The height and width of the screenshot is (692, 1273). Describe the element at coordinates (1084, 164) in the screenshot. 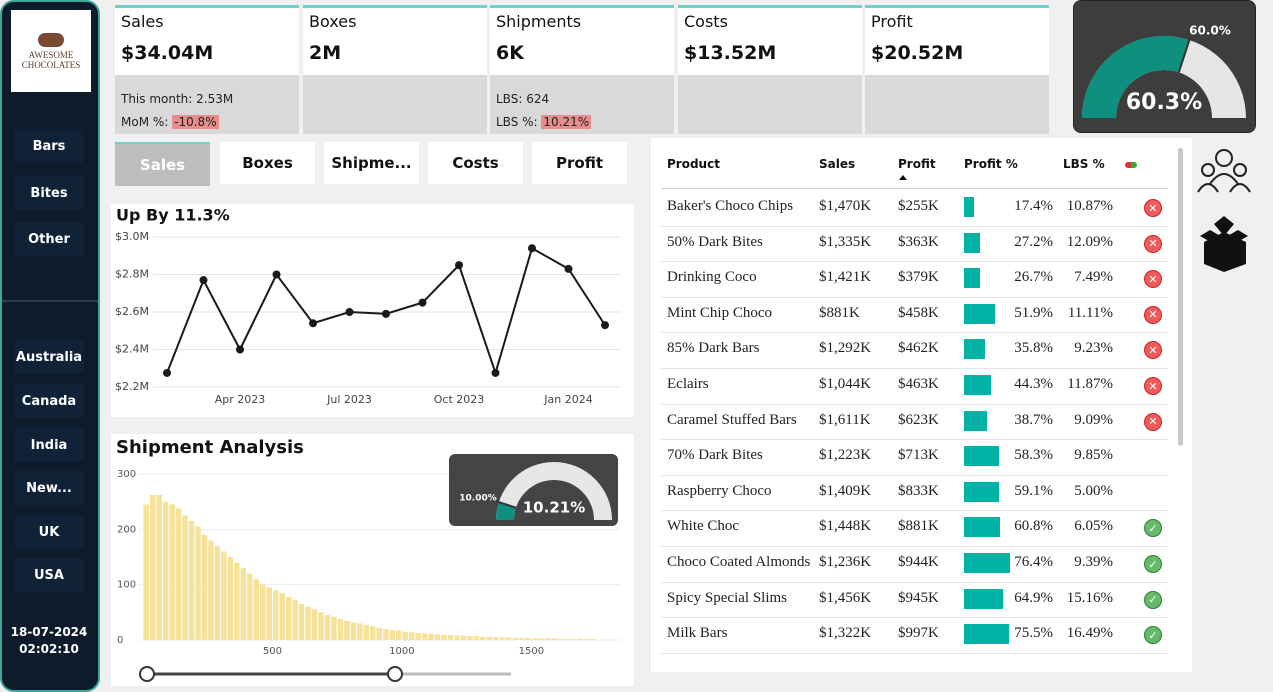

I see `column-header: LBS %` at that location.